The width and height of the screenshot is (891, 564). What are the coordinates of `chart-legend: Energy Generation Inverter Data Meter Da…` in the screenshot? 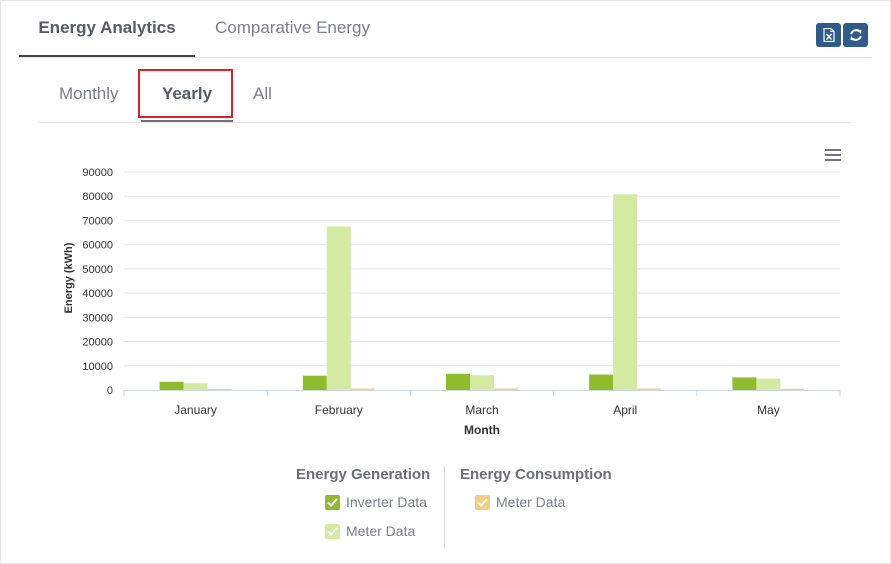 It's located at (461, 511).